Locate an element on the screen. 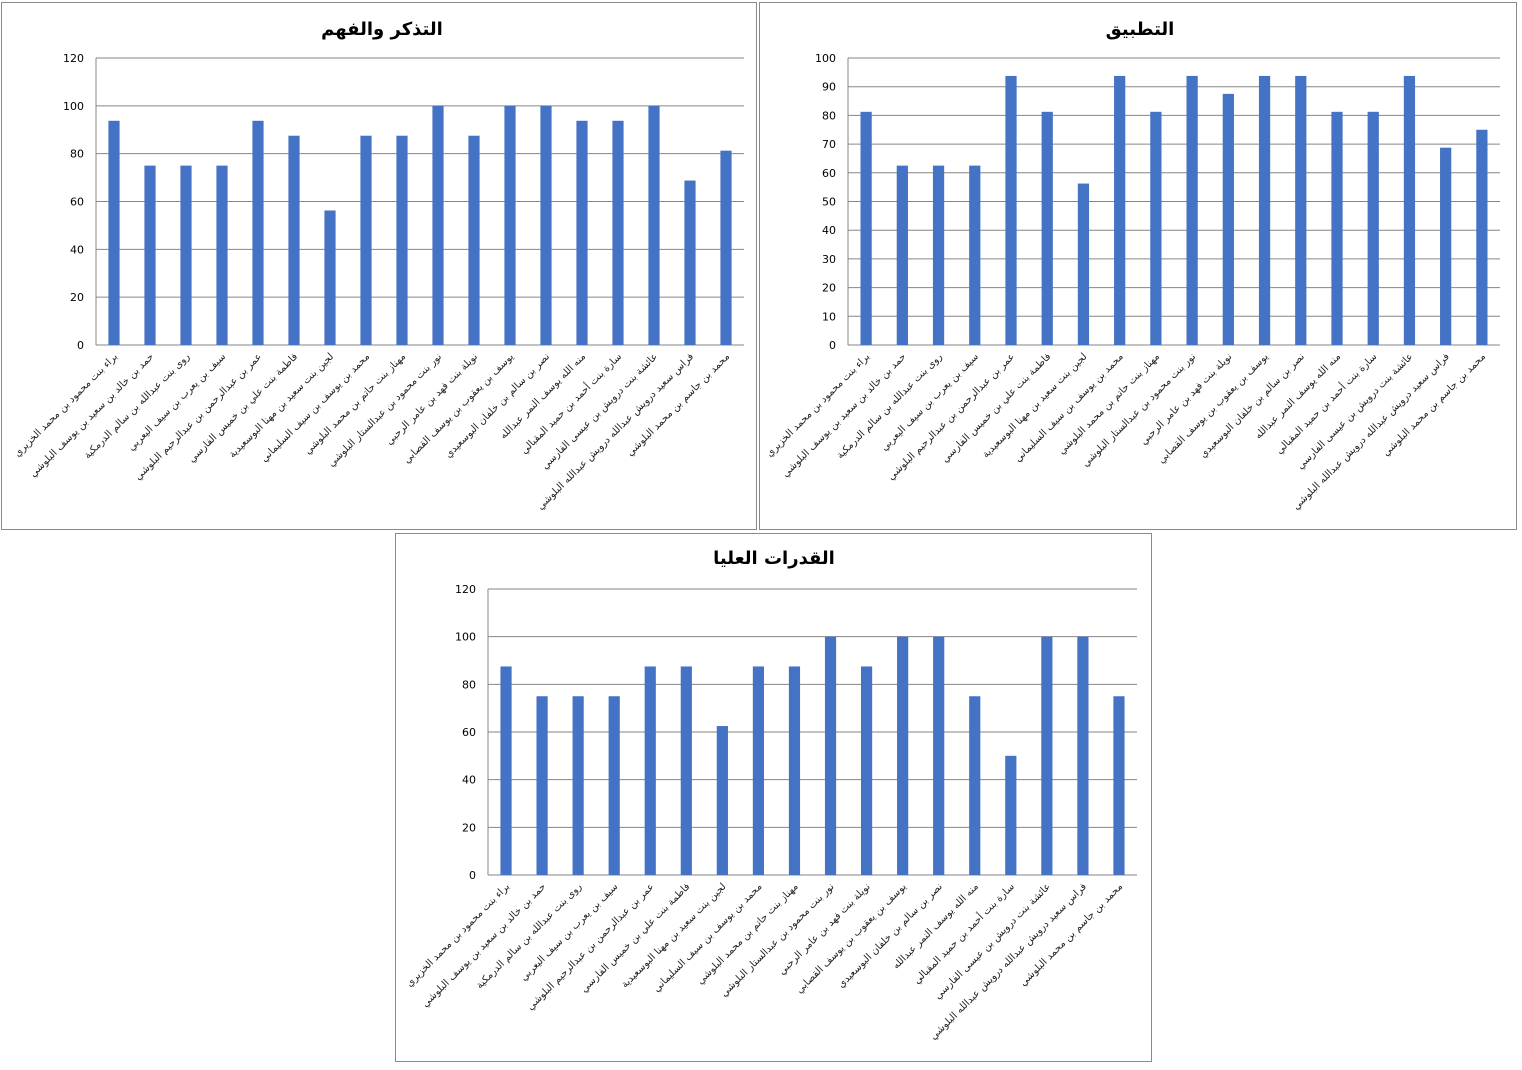 The image size is (1522, 1070). y-tick-label: 70 is located at coordinates (829, 144).